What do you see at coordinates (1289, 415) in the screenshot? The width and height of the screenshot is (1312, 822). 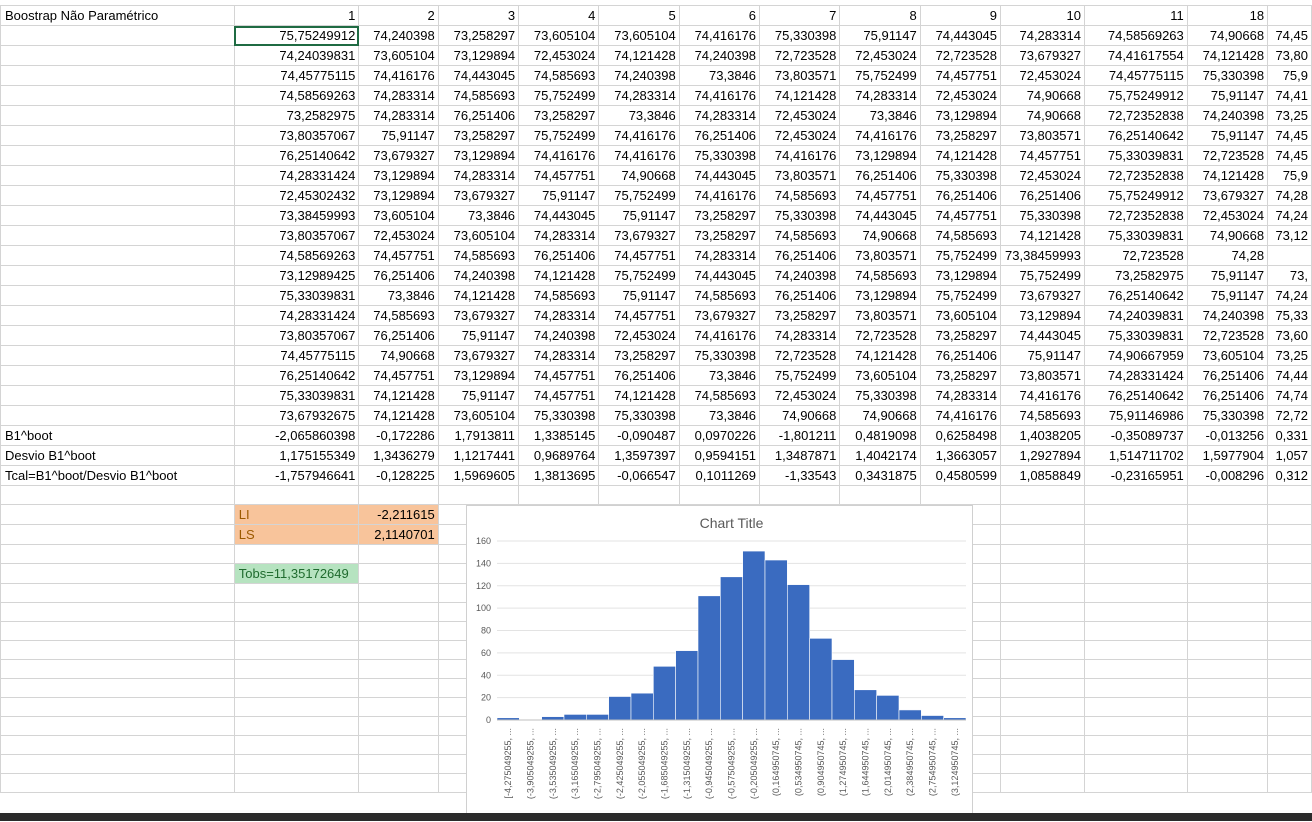 I see `data-cell: 72,72` at bounding box center [1289, 415].